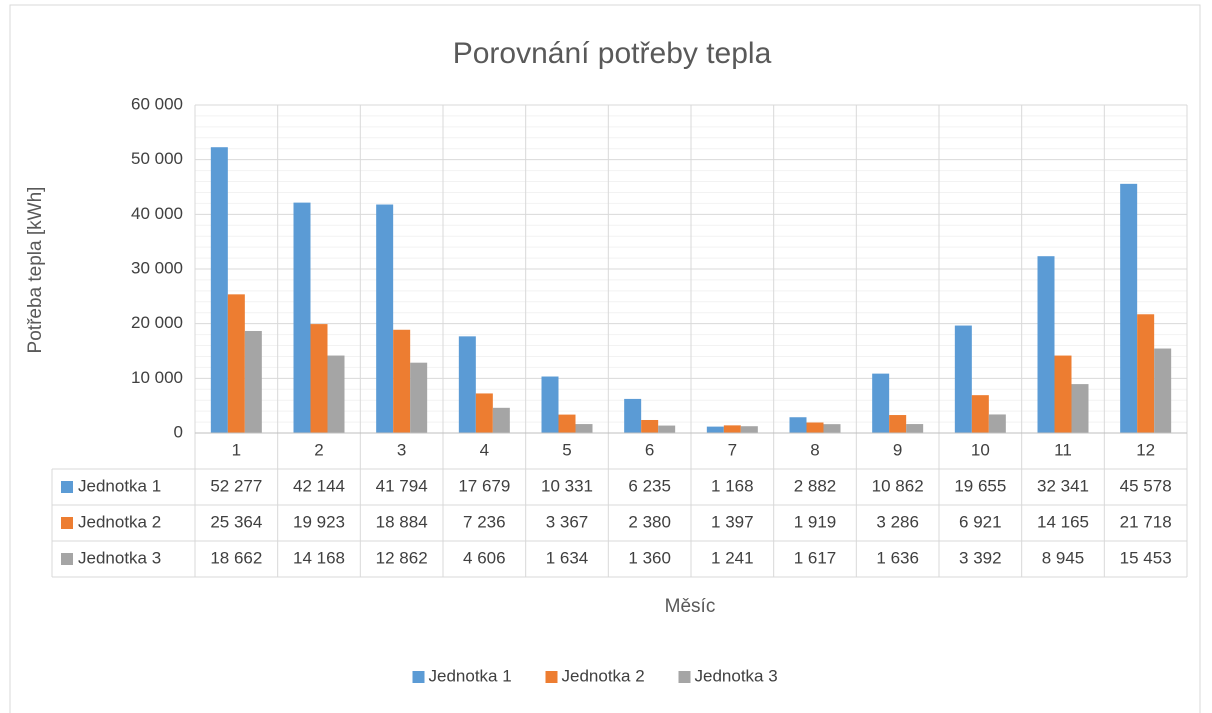  Describe the element at coordinates (612, 53) in the screenshot. I see `chart-title: Porovnání potřeby tepla` at that location.